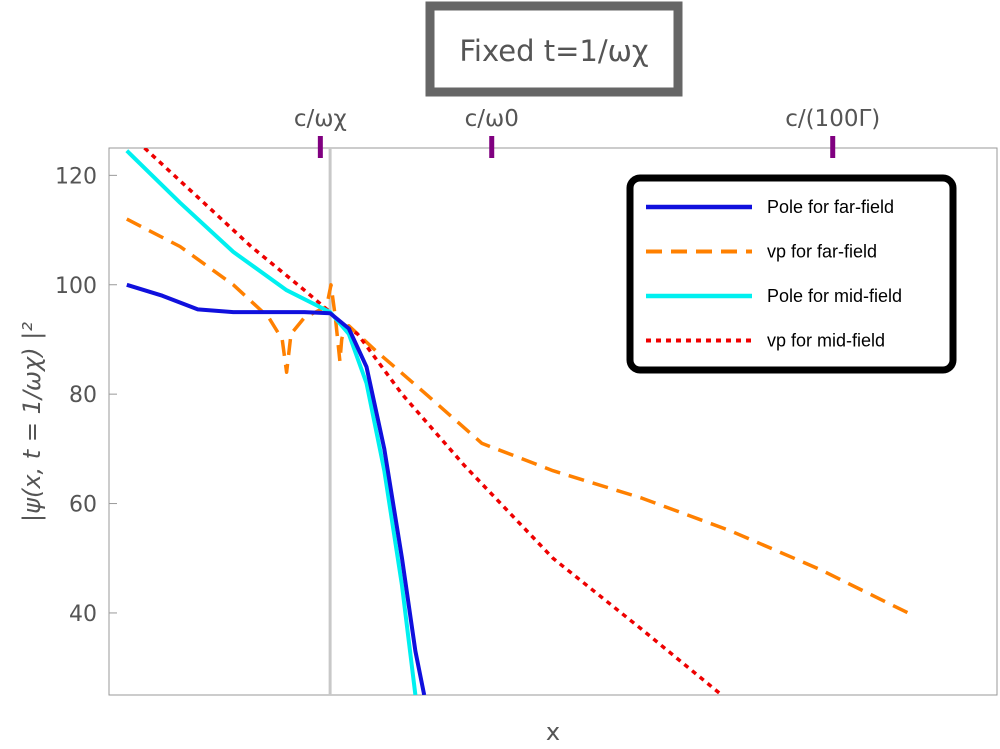 The height and width of the screenshot is (749, 1000). What do you see at coordinates (822, 252) in the screenshot?
I see `legend-label: vp for far-field` at bounding box center [822, 252].